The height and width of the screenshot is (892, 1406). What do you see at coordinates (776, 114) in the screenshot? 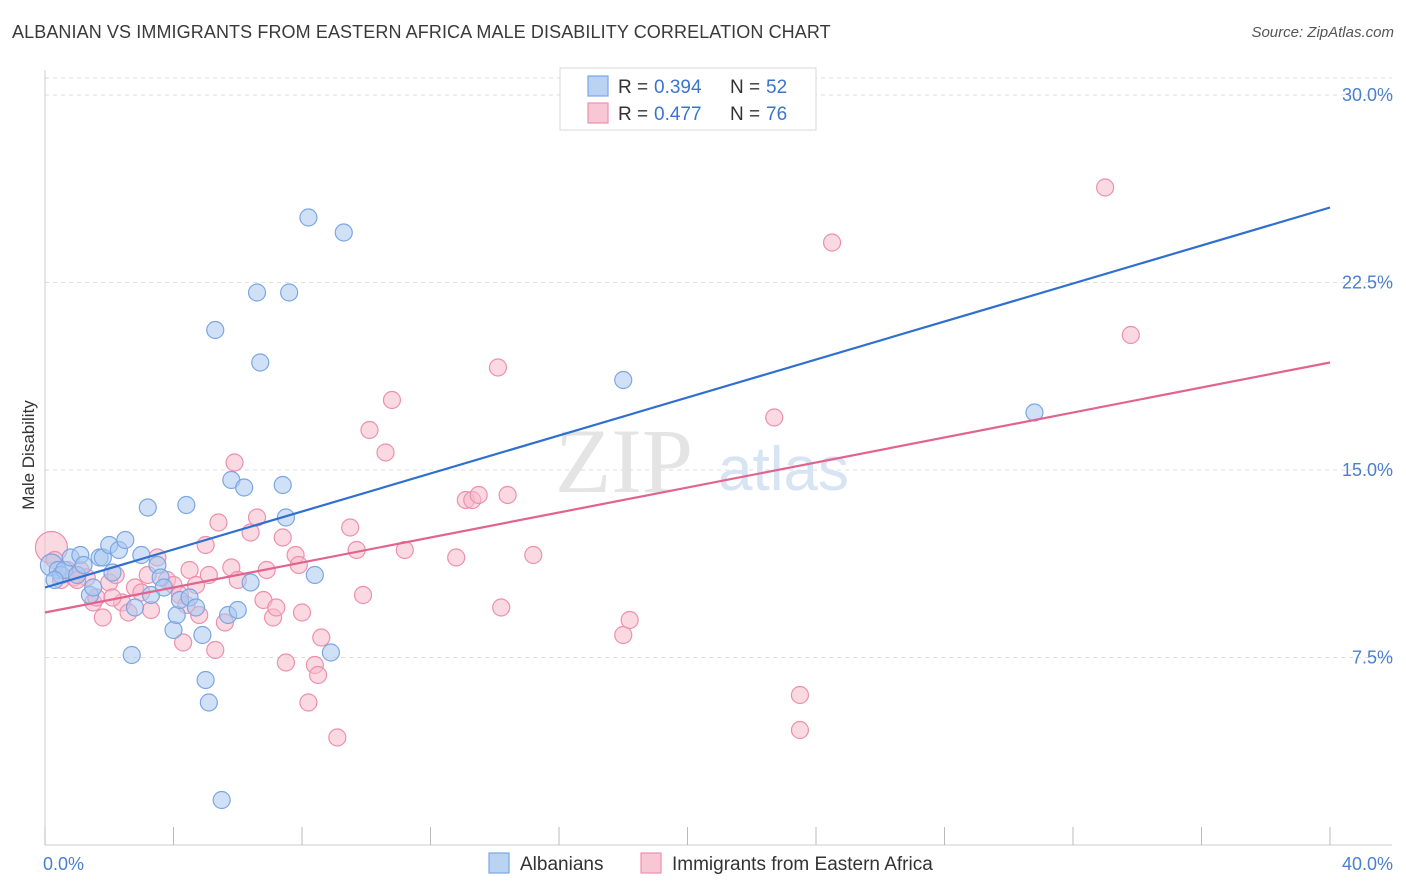
I see `legend-n-value-1: 76` at bounding box center [776, 114].